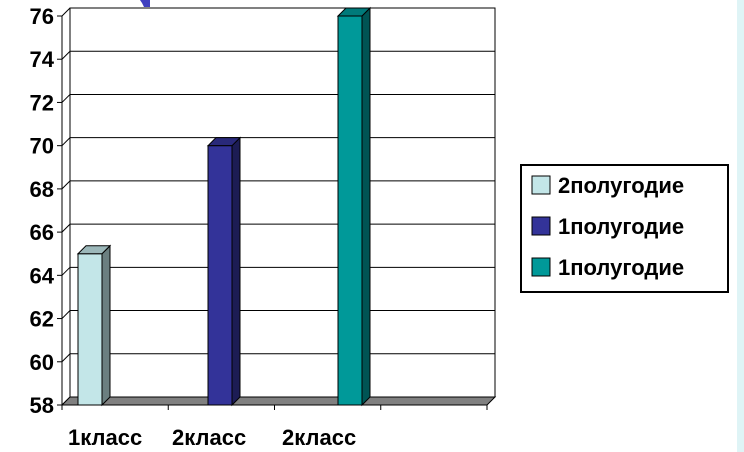 This screenshot has width=744, height=452. What do you see at coordinates (278, 401) in the screenshot?
I see `floor` at bounding box center [278, 401].